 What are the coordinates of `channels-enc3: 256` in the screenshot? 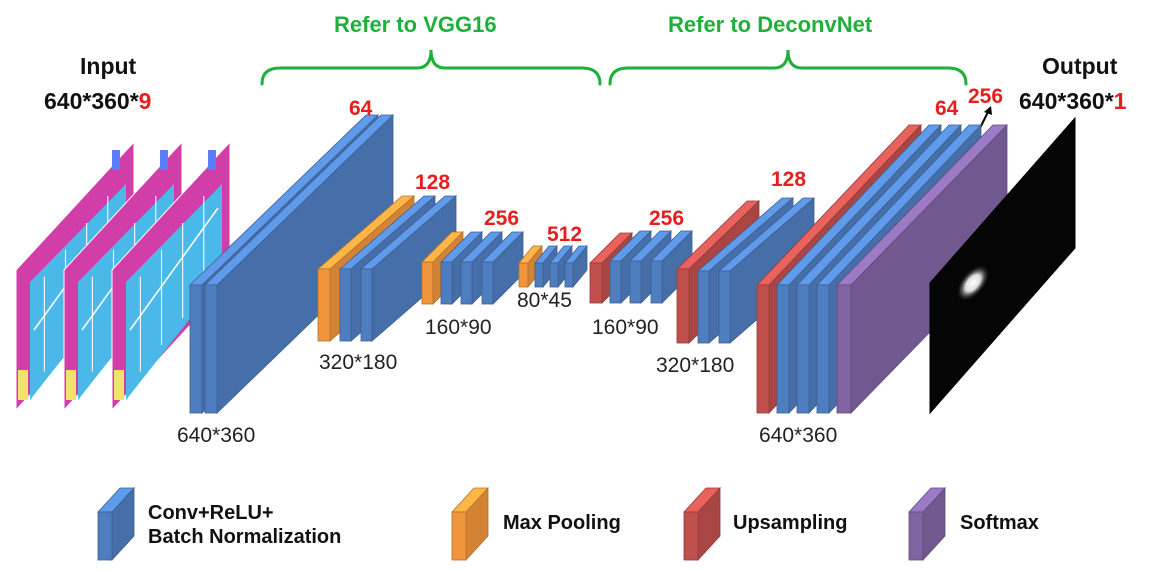 It's located at (502, 218).